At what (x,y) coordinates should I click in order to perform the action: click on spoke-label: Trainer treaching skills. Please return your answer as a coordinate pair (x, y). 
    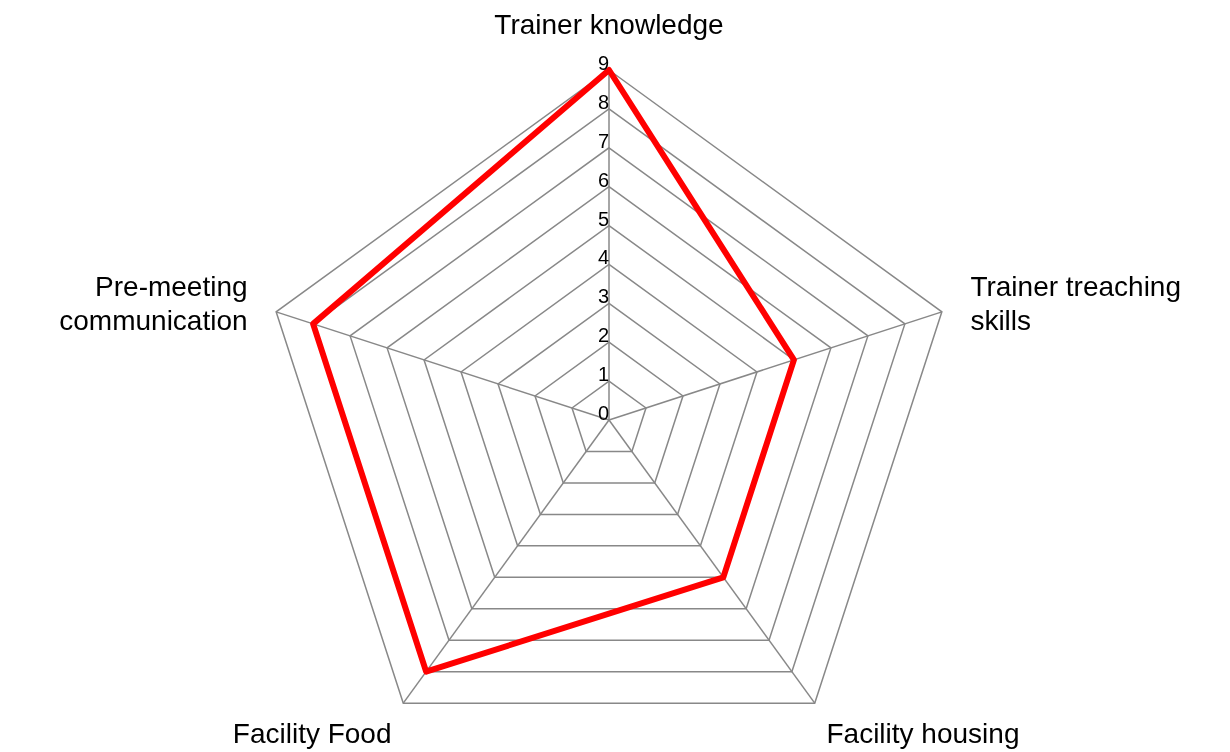
    Looking at the image, I should click on (1076, 303).